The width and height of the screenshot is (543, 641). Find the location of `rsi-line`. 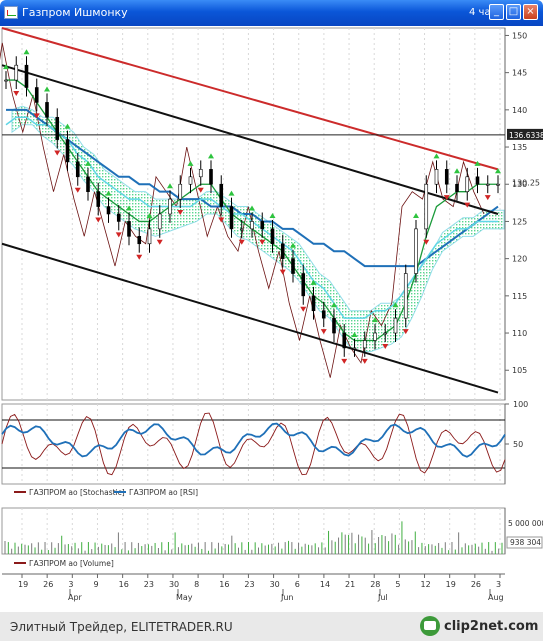

rsi-line is located at coordinates (253, 440).